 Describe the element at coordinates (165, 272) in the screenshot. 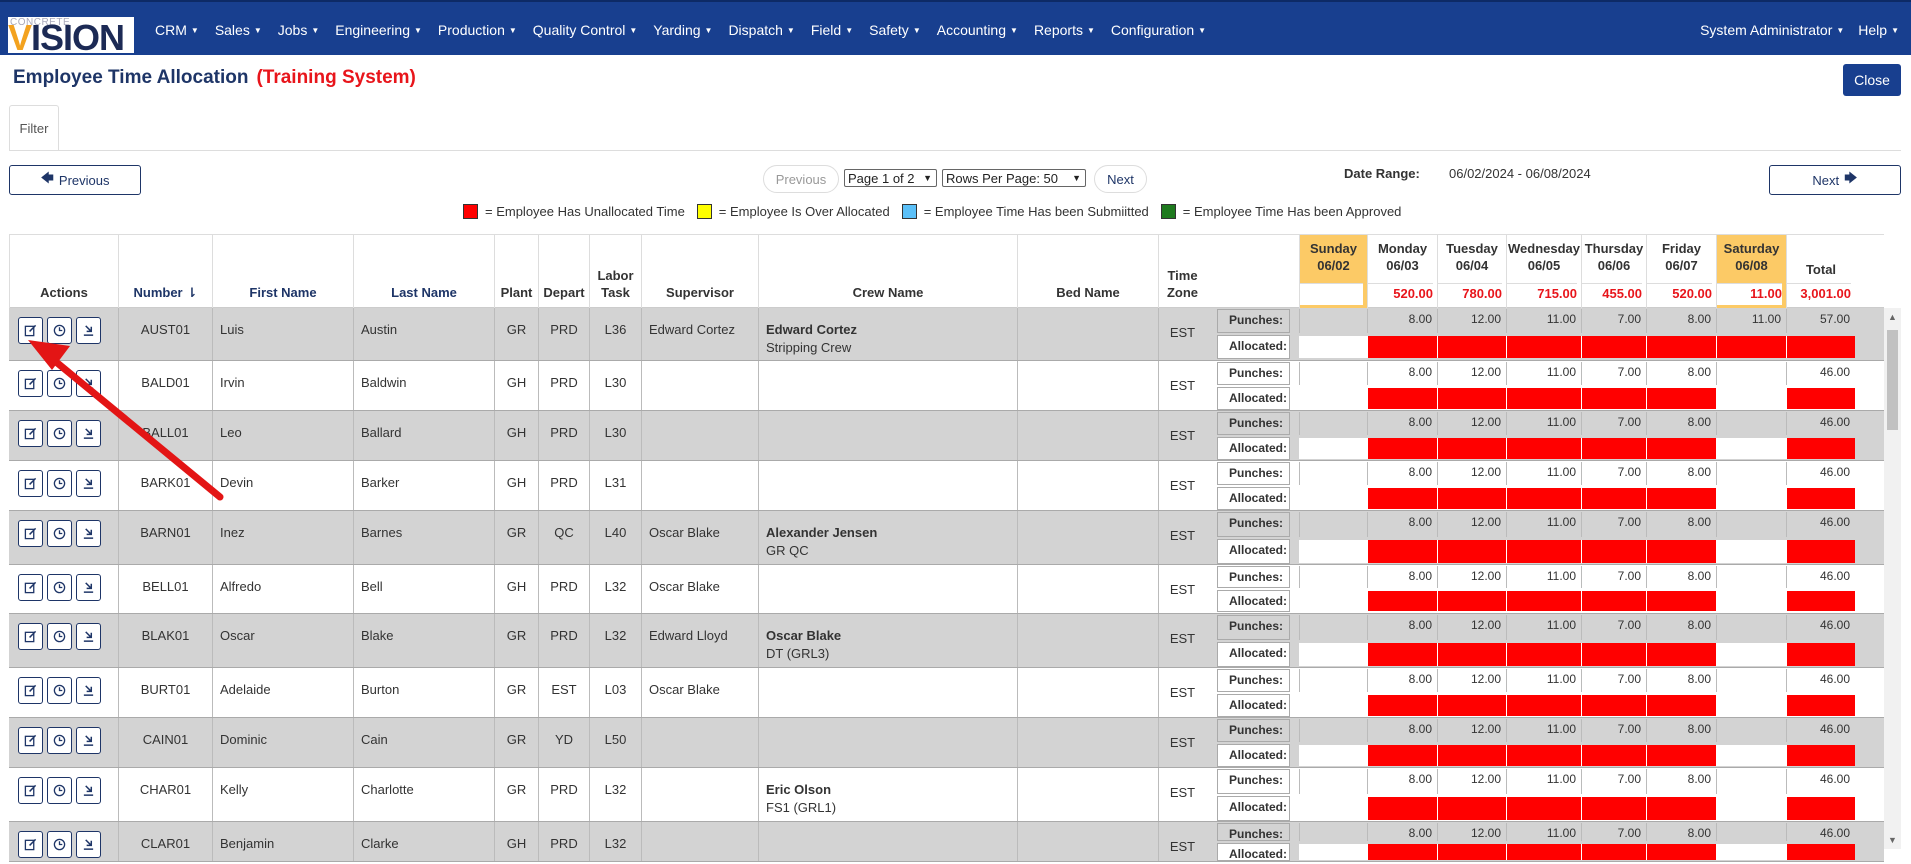

I see `col-header-number: Number ⇂` at that location.